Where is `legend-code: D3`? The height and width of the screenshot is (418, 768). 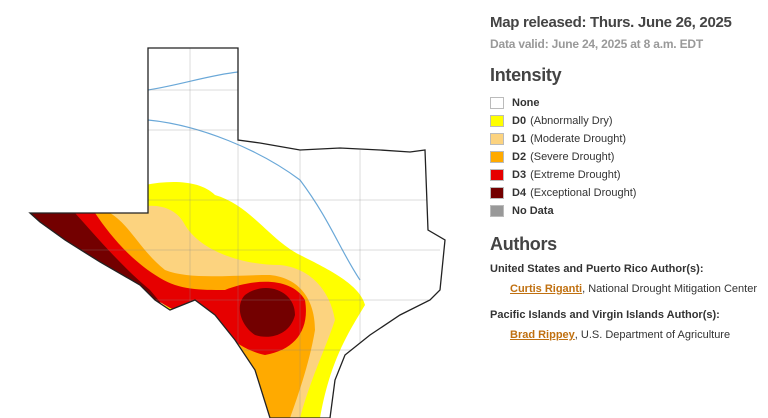
legend-code: D3 is located at coordinates (519, 175).